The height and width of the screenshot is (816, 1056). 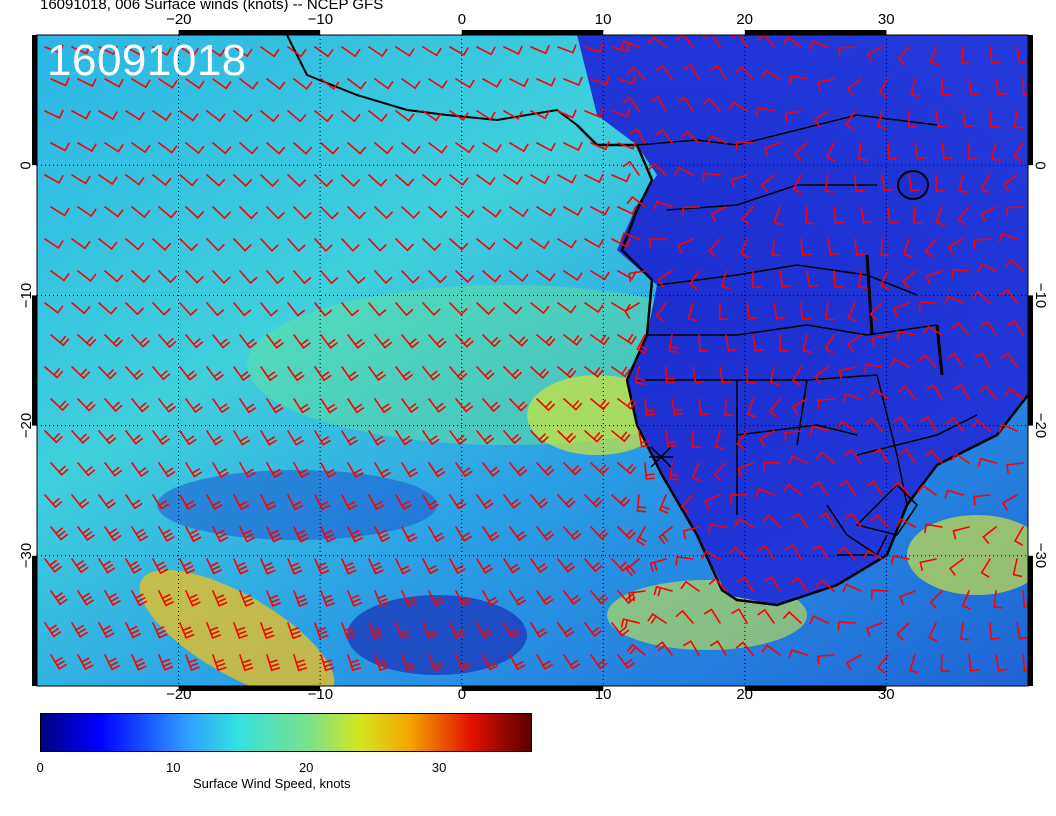 I want to click on lon-tick-label-bottom: 0, so click(x=462, y=694).